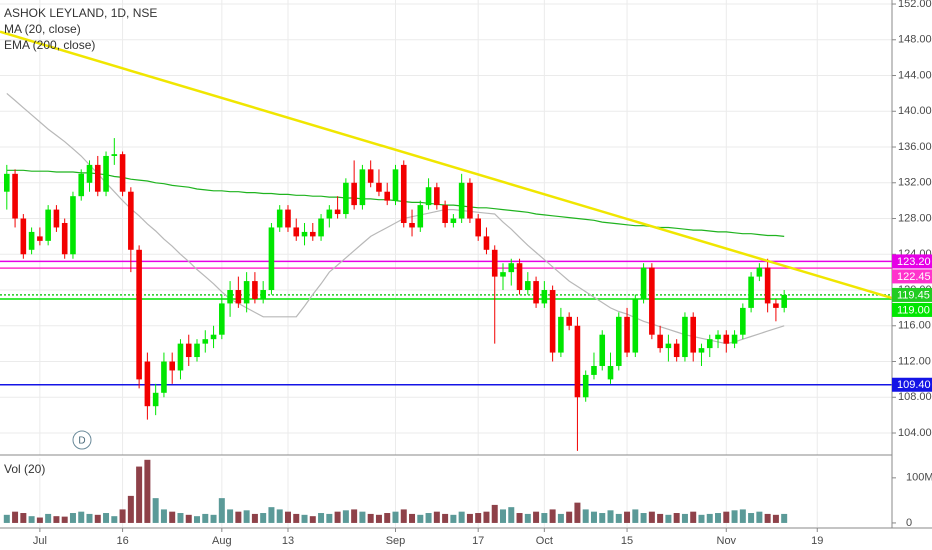  What do you see at coordinates (42, 29) in the screenshot?
I see `legend-entry: MA (20, close)` at bounding box center [42, 29].